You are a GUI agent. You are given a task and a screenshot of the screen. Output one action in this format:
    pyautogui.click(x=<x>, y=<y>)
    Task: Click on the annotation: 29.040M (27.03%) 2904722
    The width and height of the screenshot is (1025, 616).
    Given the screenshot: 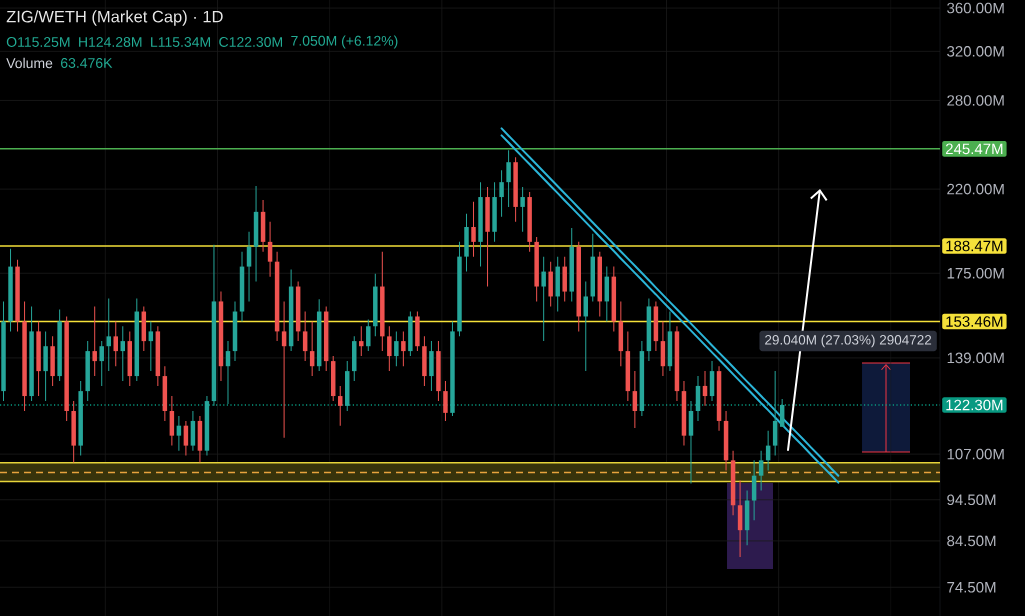 What is the action you would take?
    pyautogui.click(x=848, y=341)
    